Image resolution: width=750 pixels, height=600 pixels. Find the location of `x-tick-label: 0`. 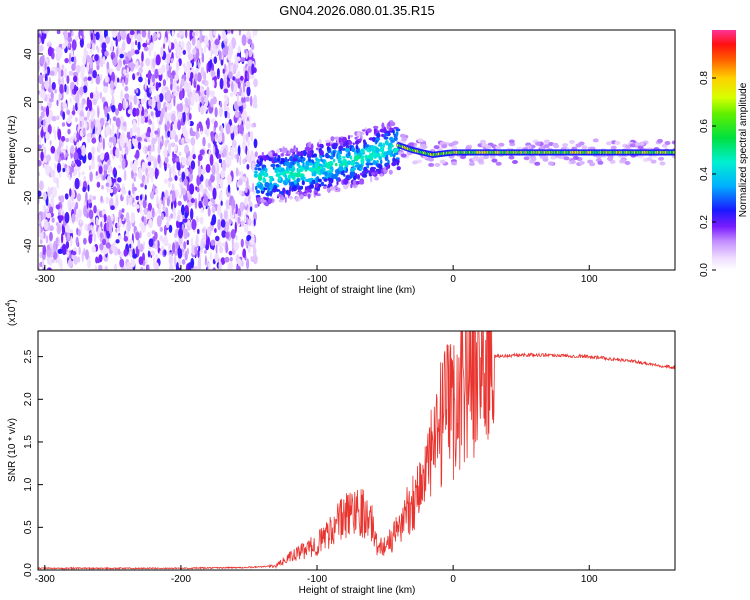

x-tick-label: 0 is located at coordinates (453, 279).